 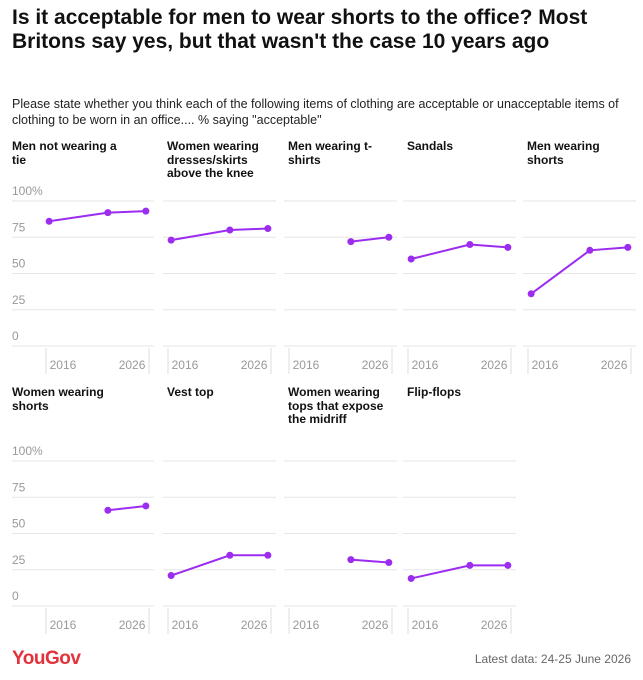 What do you see at coordinates (46, 658) in the screenshot?
I see `logo: YouGov` at bounding box center [46, 658].